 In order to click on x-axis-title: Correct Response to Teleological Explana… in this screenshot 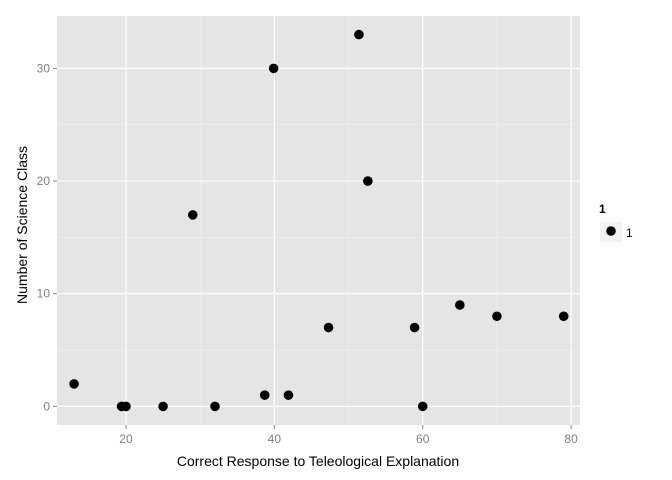, I will do `click(318, 461)`.